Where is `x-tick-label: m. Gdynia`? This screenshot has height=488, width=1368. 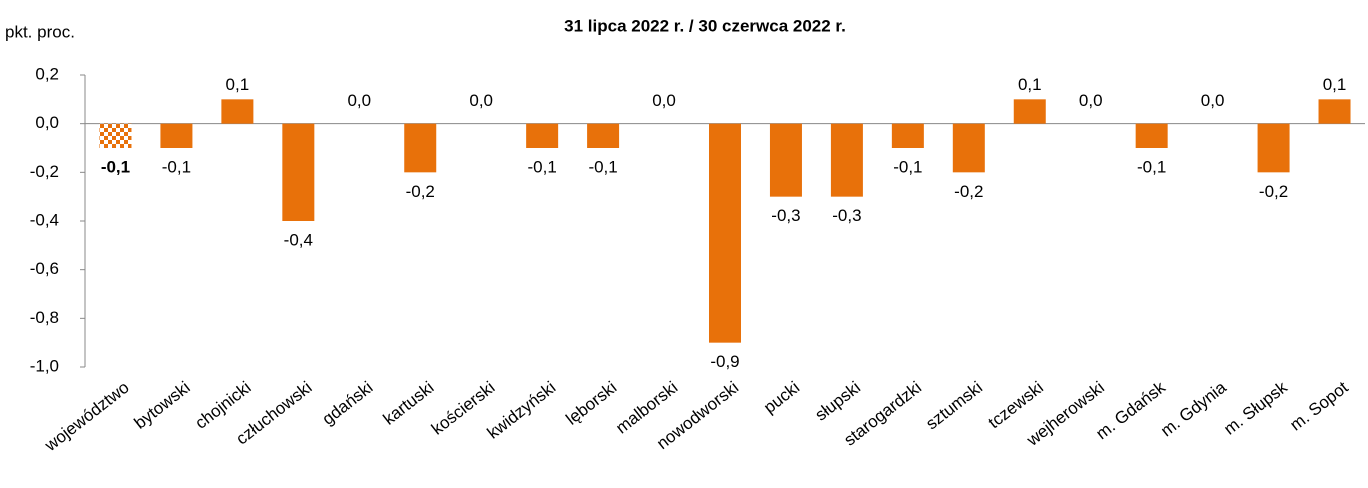
x-tick-label: m. Gdynia is located at coordinates (1193, 408).